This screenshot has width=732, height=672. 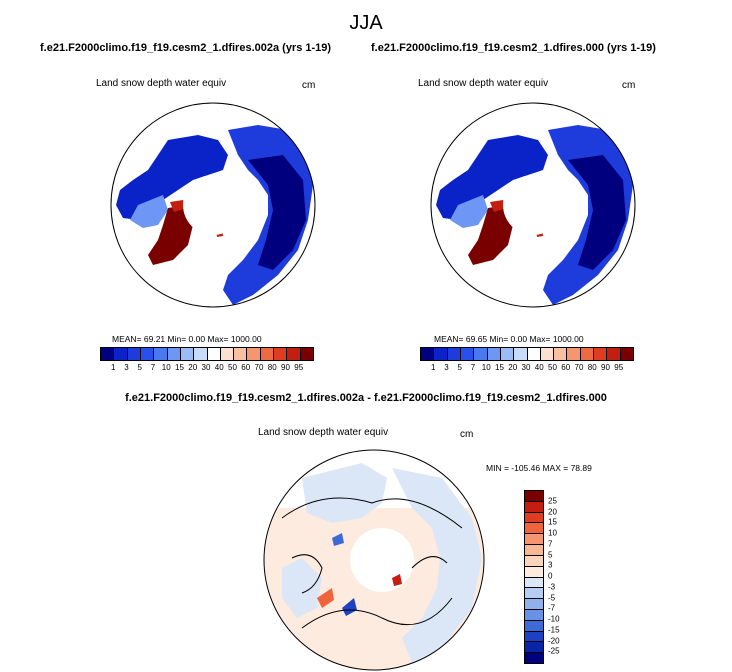 I want to click on colorbar-tick-label: 40, so click(x=219, y=367).